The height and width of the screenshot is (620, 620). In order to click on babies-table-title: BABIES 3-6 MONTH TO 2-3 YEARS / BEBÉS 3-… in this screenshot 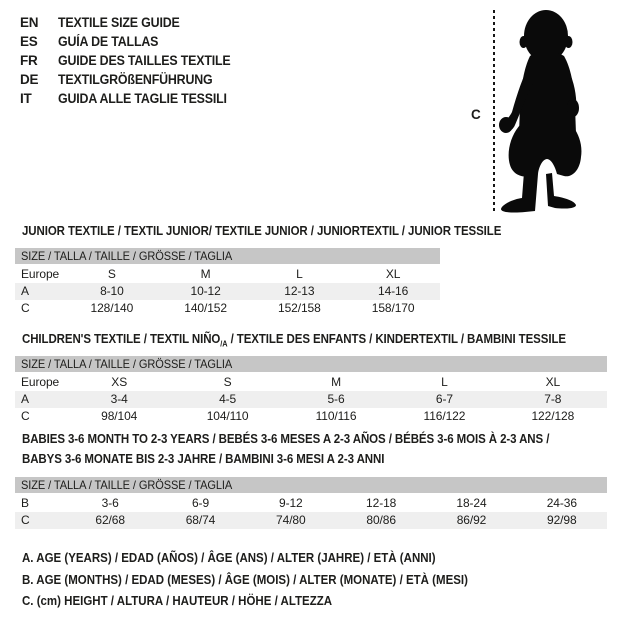, I will do `click(308, 449)`.